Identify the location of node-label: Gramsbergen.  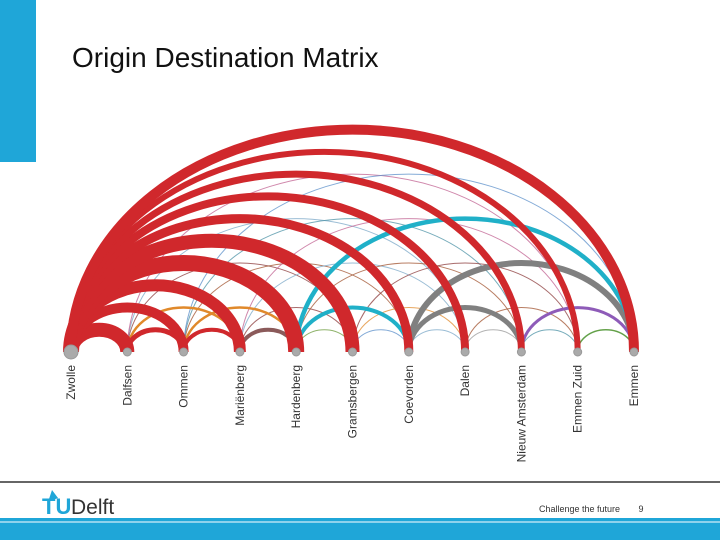
(353, 401).